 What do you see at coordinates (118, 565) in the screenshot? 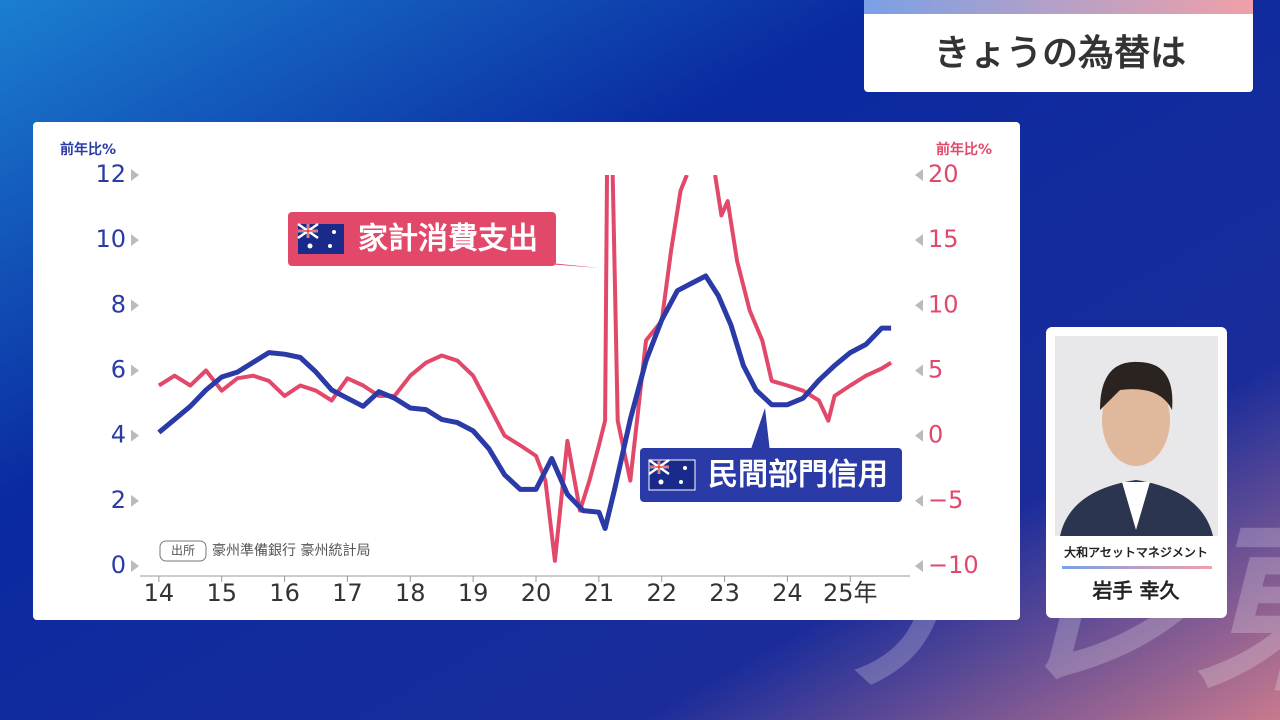
I see `y-tick-label: 0` at bounding box center [118, 565].